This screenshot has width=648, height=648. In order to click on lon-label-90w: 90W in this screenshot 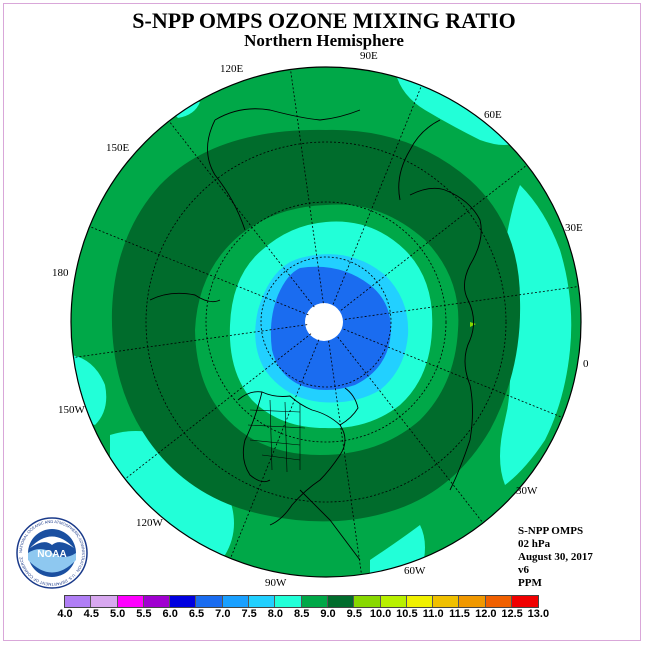, I will do `click(276, 583)`.